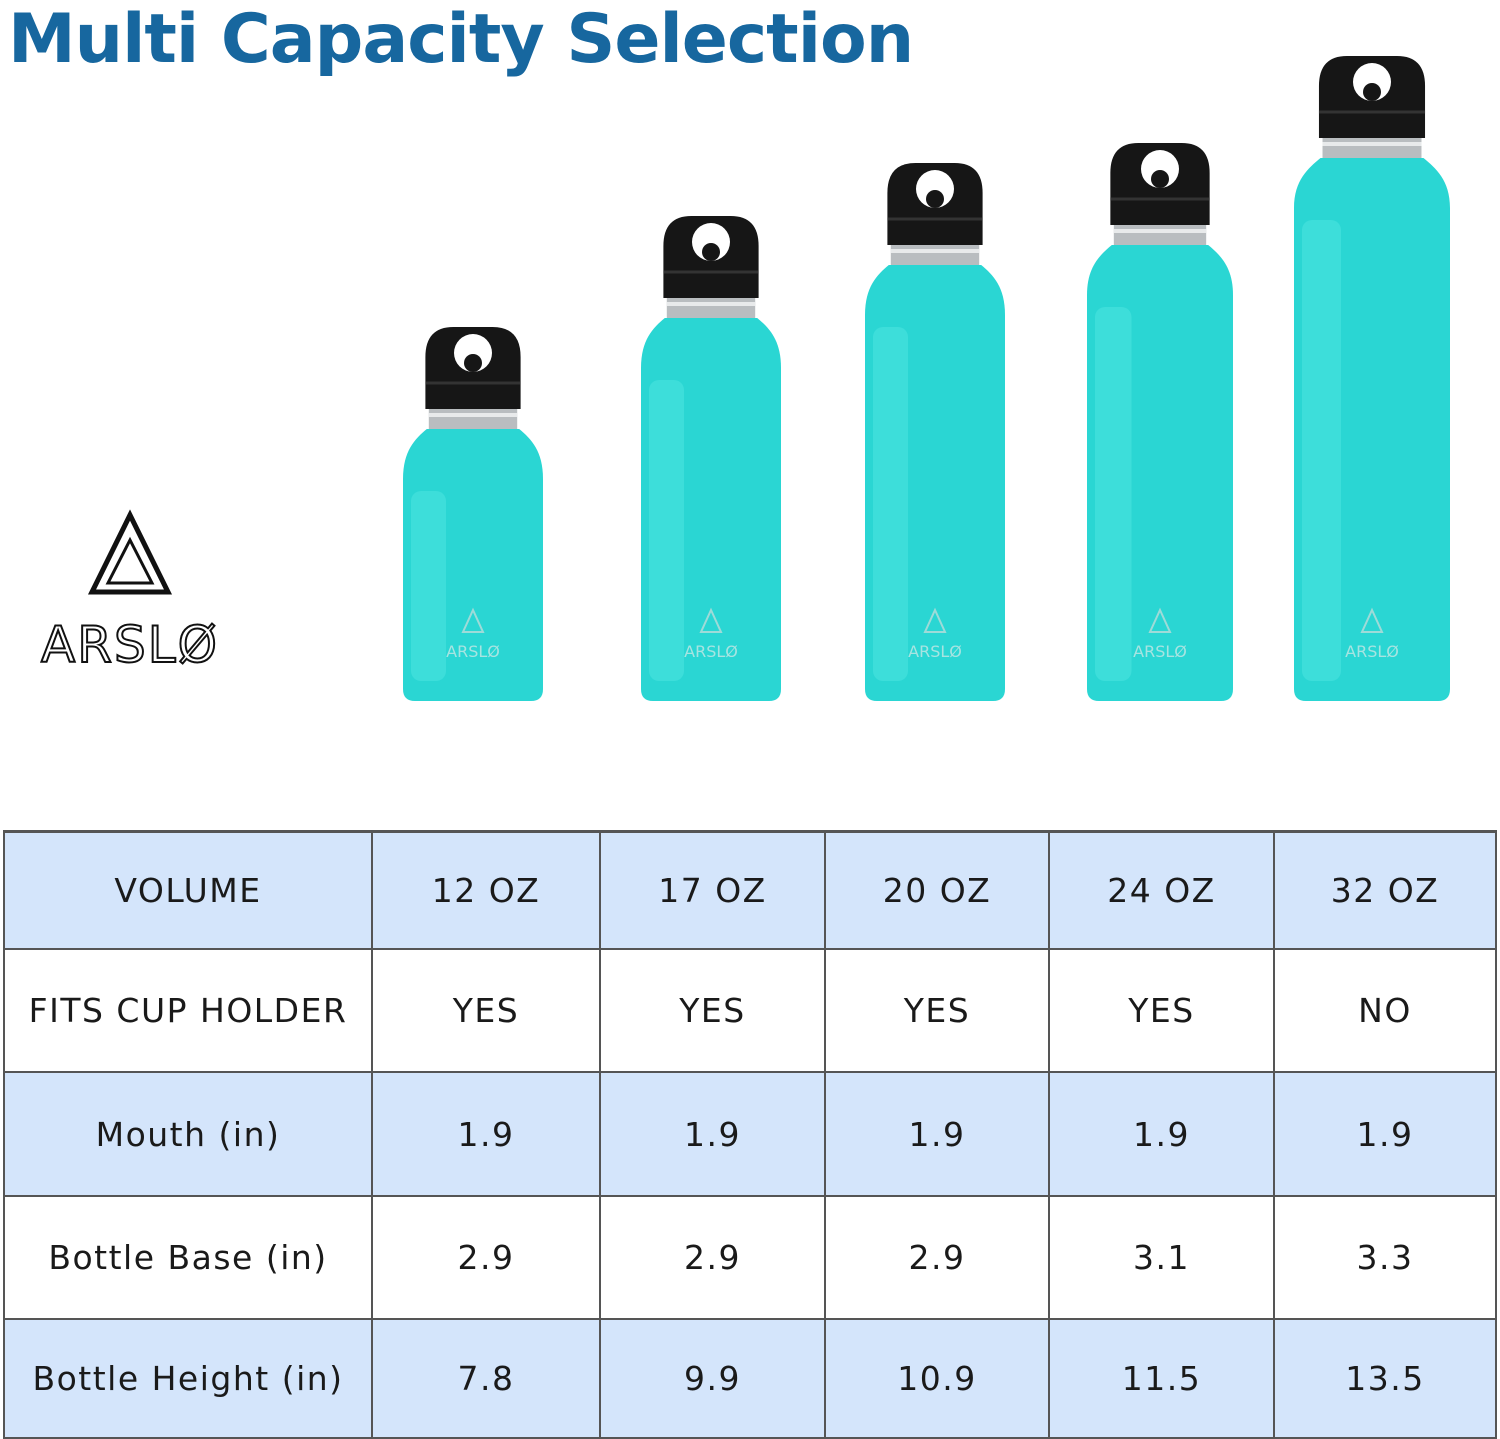 The height and width of the screenshot is (1439, 1500). Describe the element at coordinates (713, 1379) in the screenshot. I see `cell-value: 9.9` at that location.